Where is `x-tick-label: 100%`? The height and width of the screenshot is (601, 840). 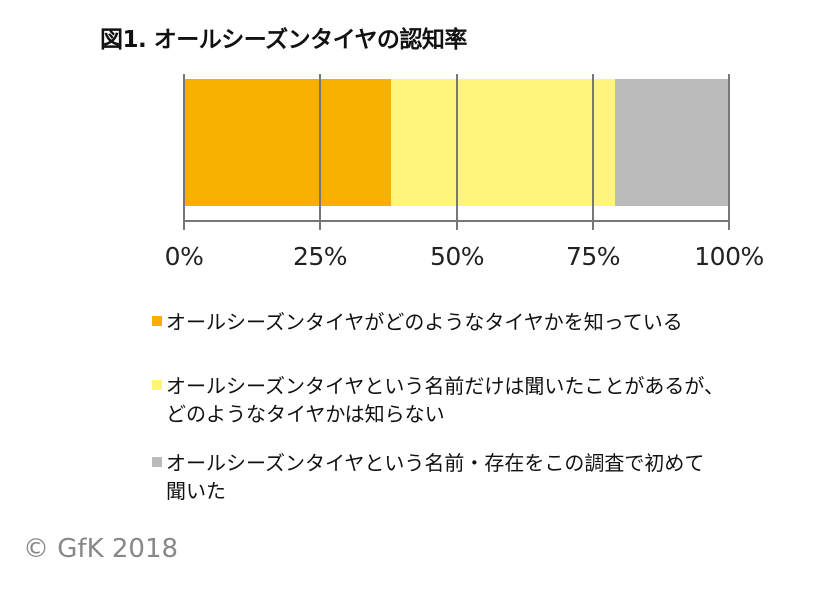
x-tick-label: 100% is located at coordinates (729, 256).